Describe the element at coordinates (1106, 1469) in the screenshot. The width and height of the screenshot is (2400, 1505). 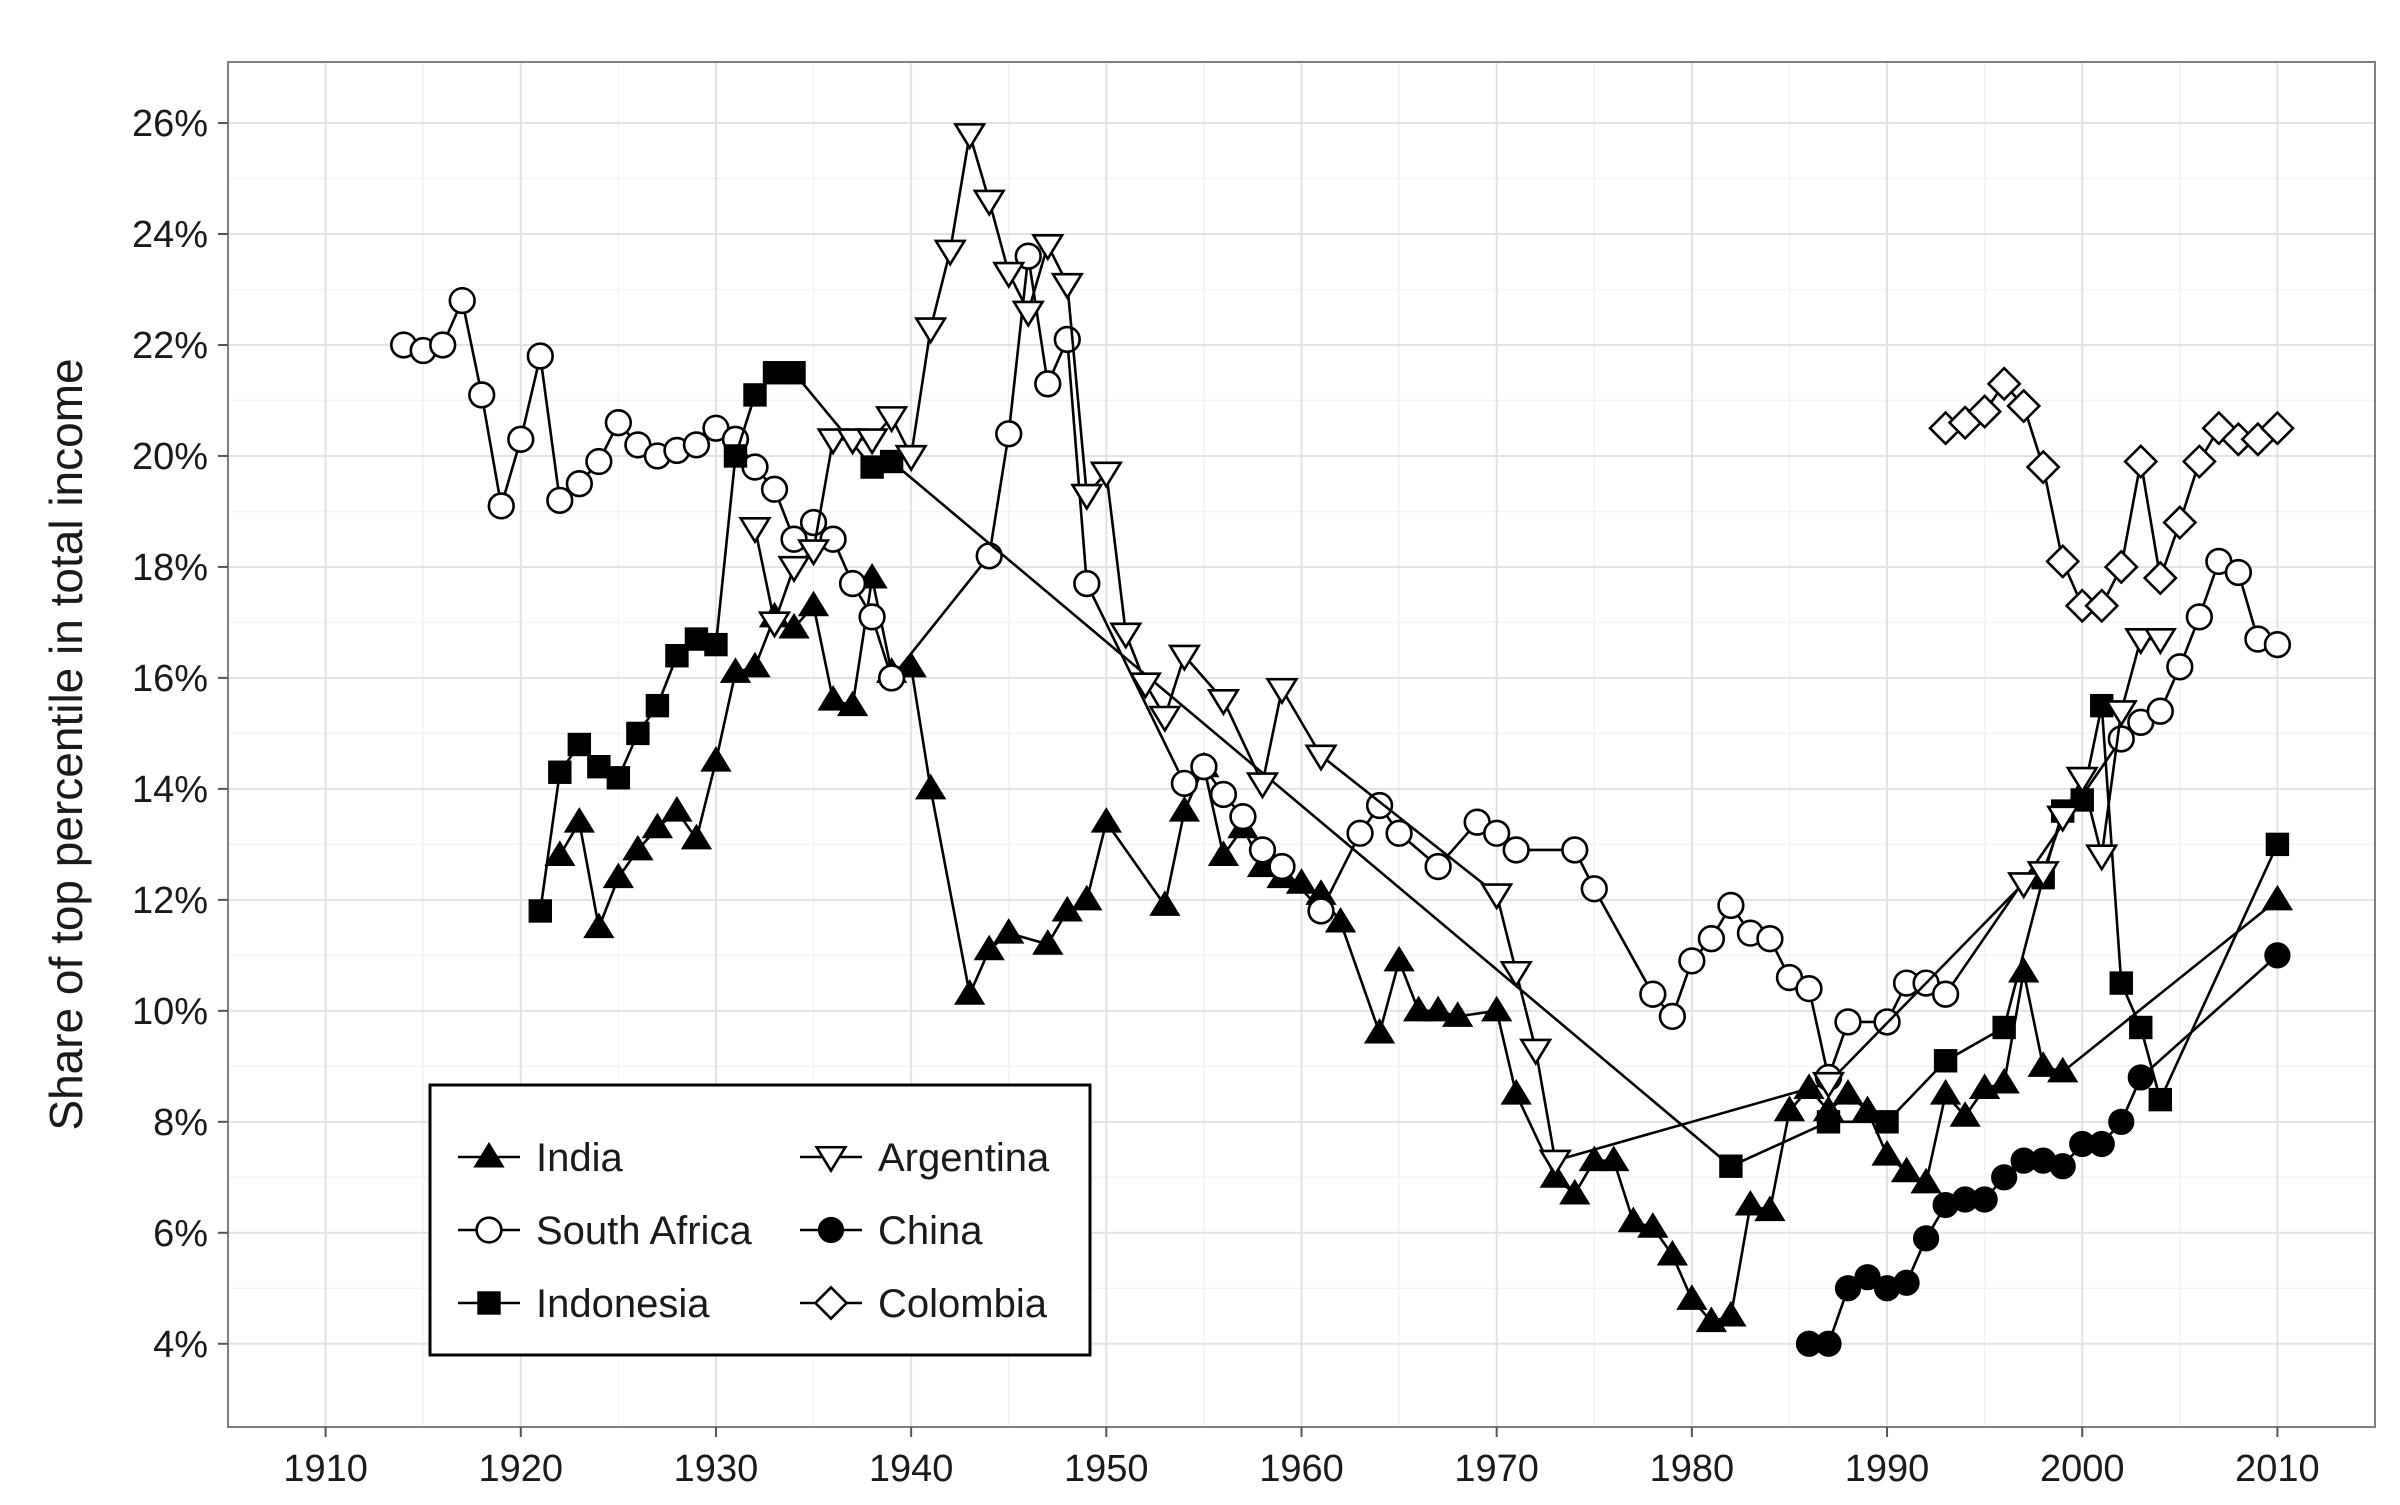
I see `x-tick-label: 1950` at that location.